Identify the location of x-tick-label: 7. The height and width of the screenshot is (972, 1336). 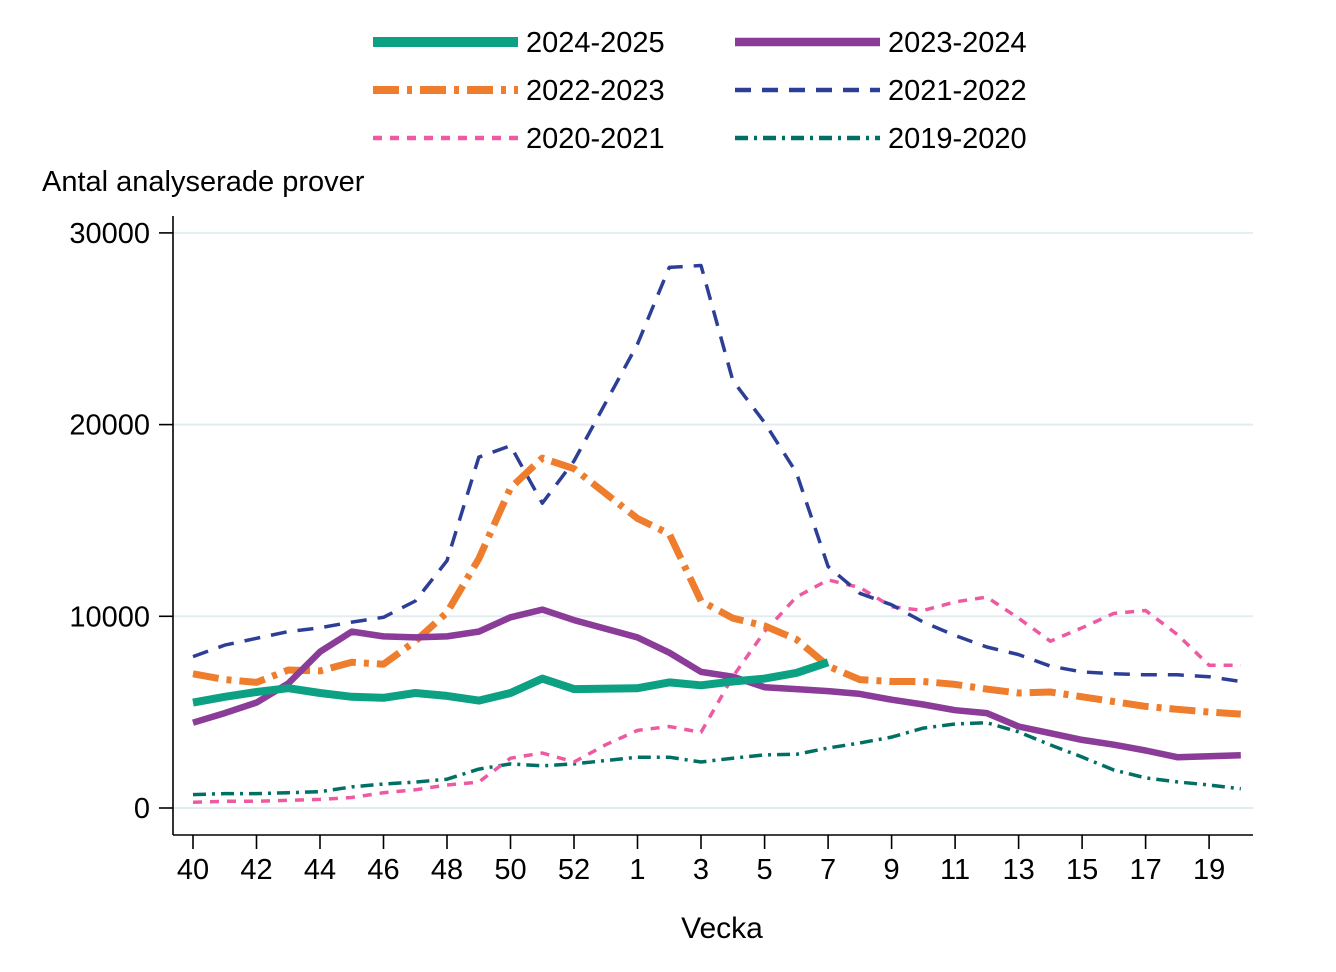
(828, 870).